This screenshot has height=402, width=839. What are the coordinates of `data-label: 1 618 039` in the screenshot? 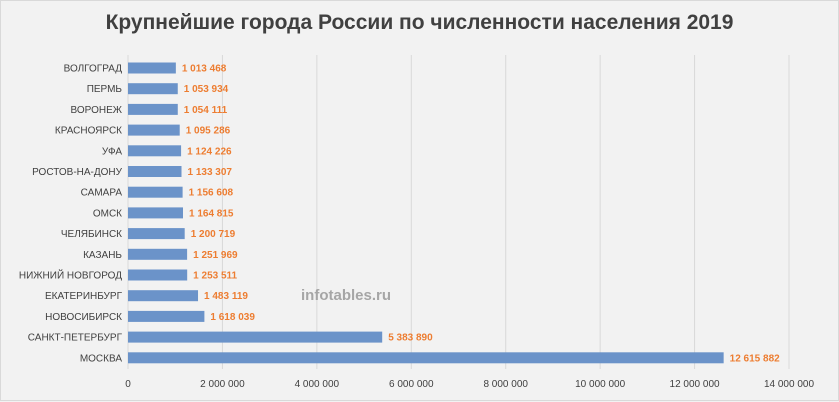 It's located at (232, 317).